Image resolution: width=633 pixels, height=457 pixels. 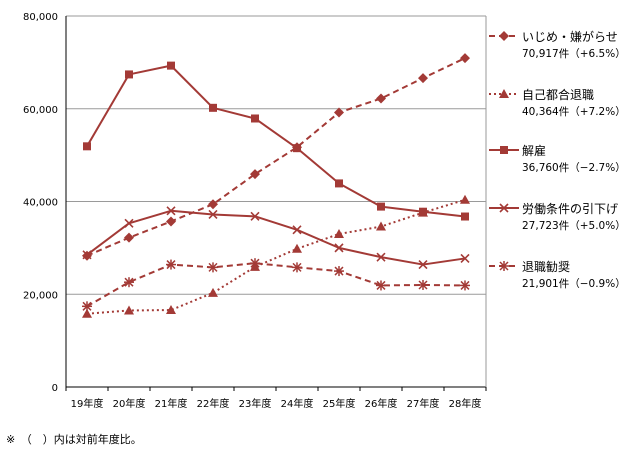 What do you see at coordinates (574, 284) in the screenshot?
I see `legend-value: 21,901件（−0.9%）` at bounding box center [574, 284].